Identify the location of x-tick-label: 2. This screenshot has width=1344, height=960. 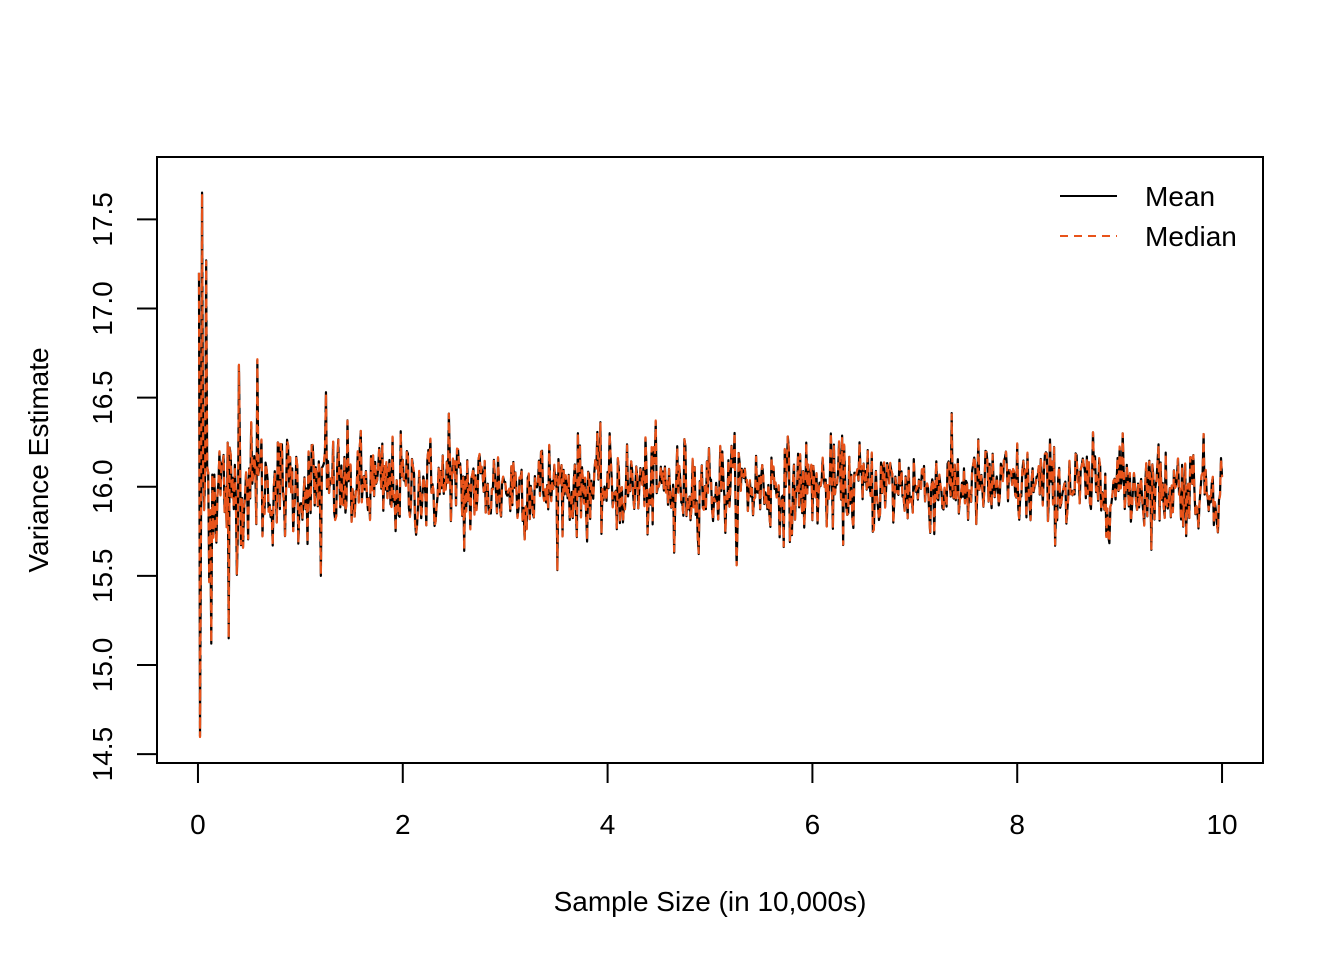
(403, 824).